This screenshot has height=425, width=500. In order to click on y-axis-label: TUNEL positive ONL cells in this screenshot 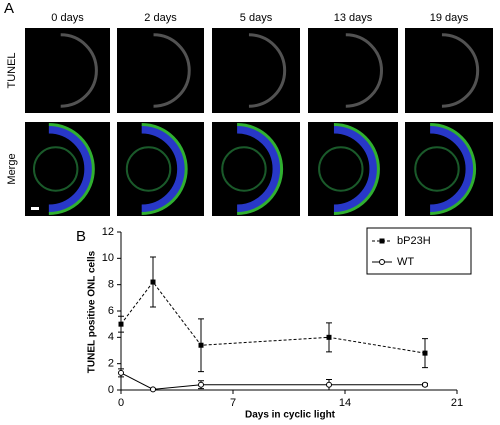, I will do `click(92, 311)`.